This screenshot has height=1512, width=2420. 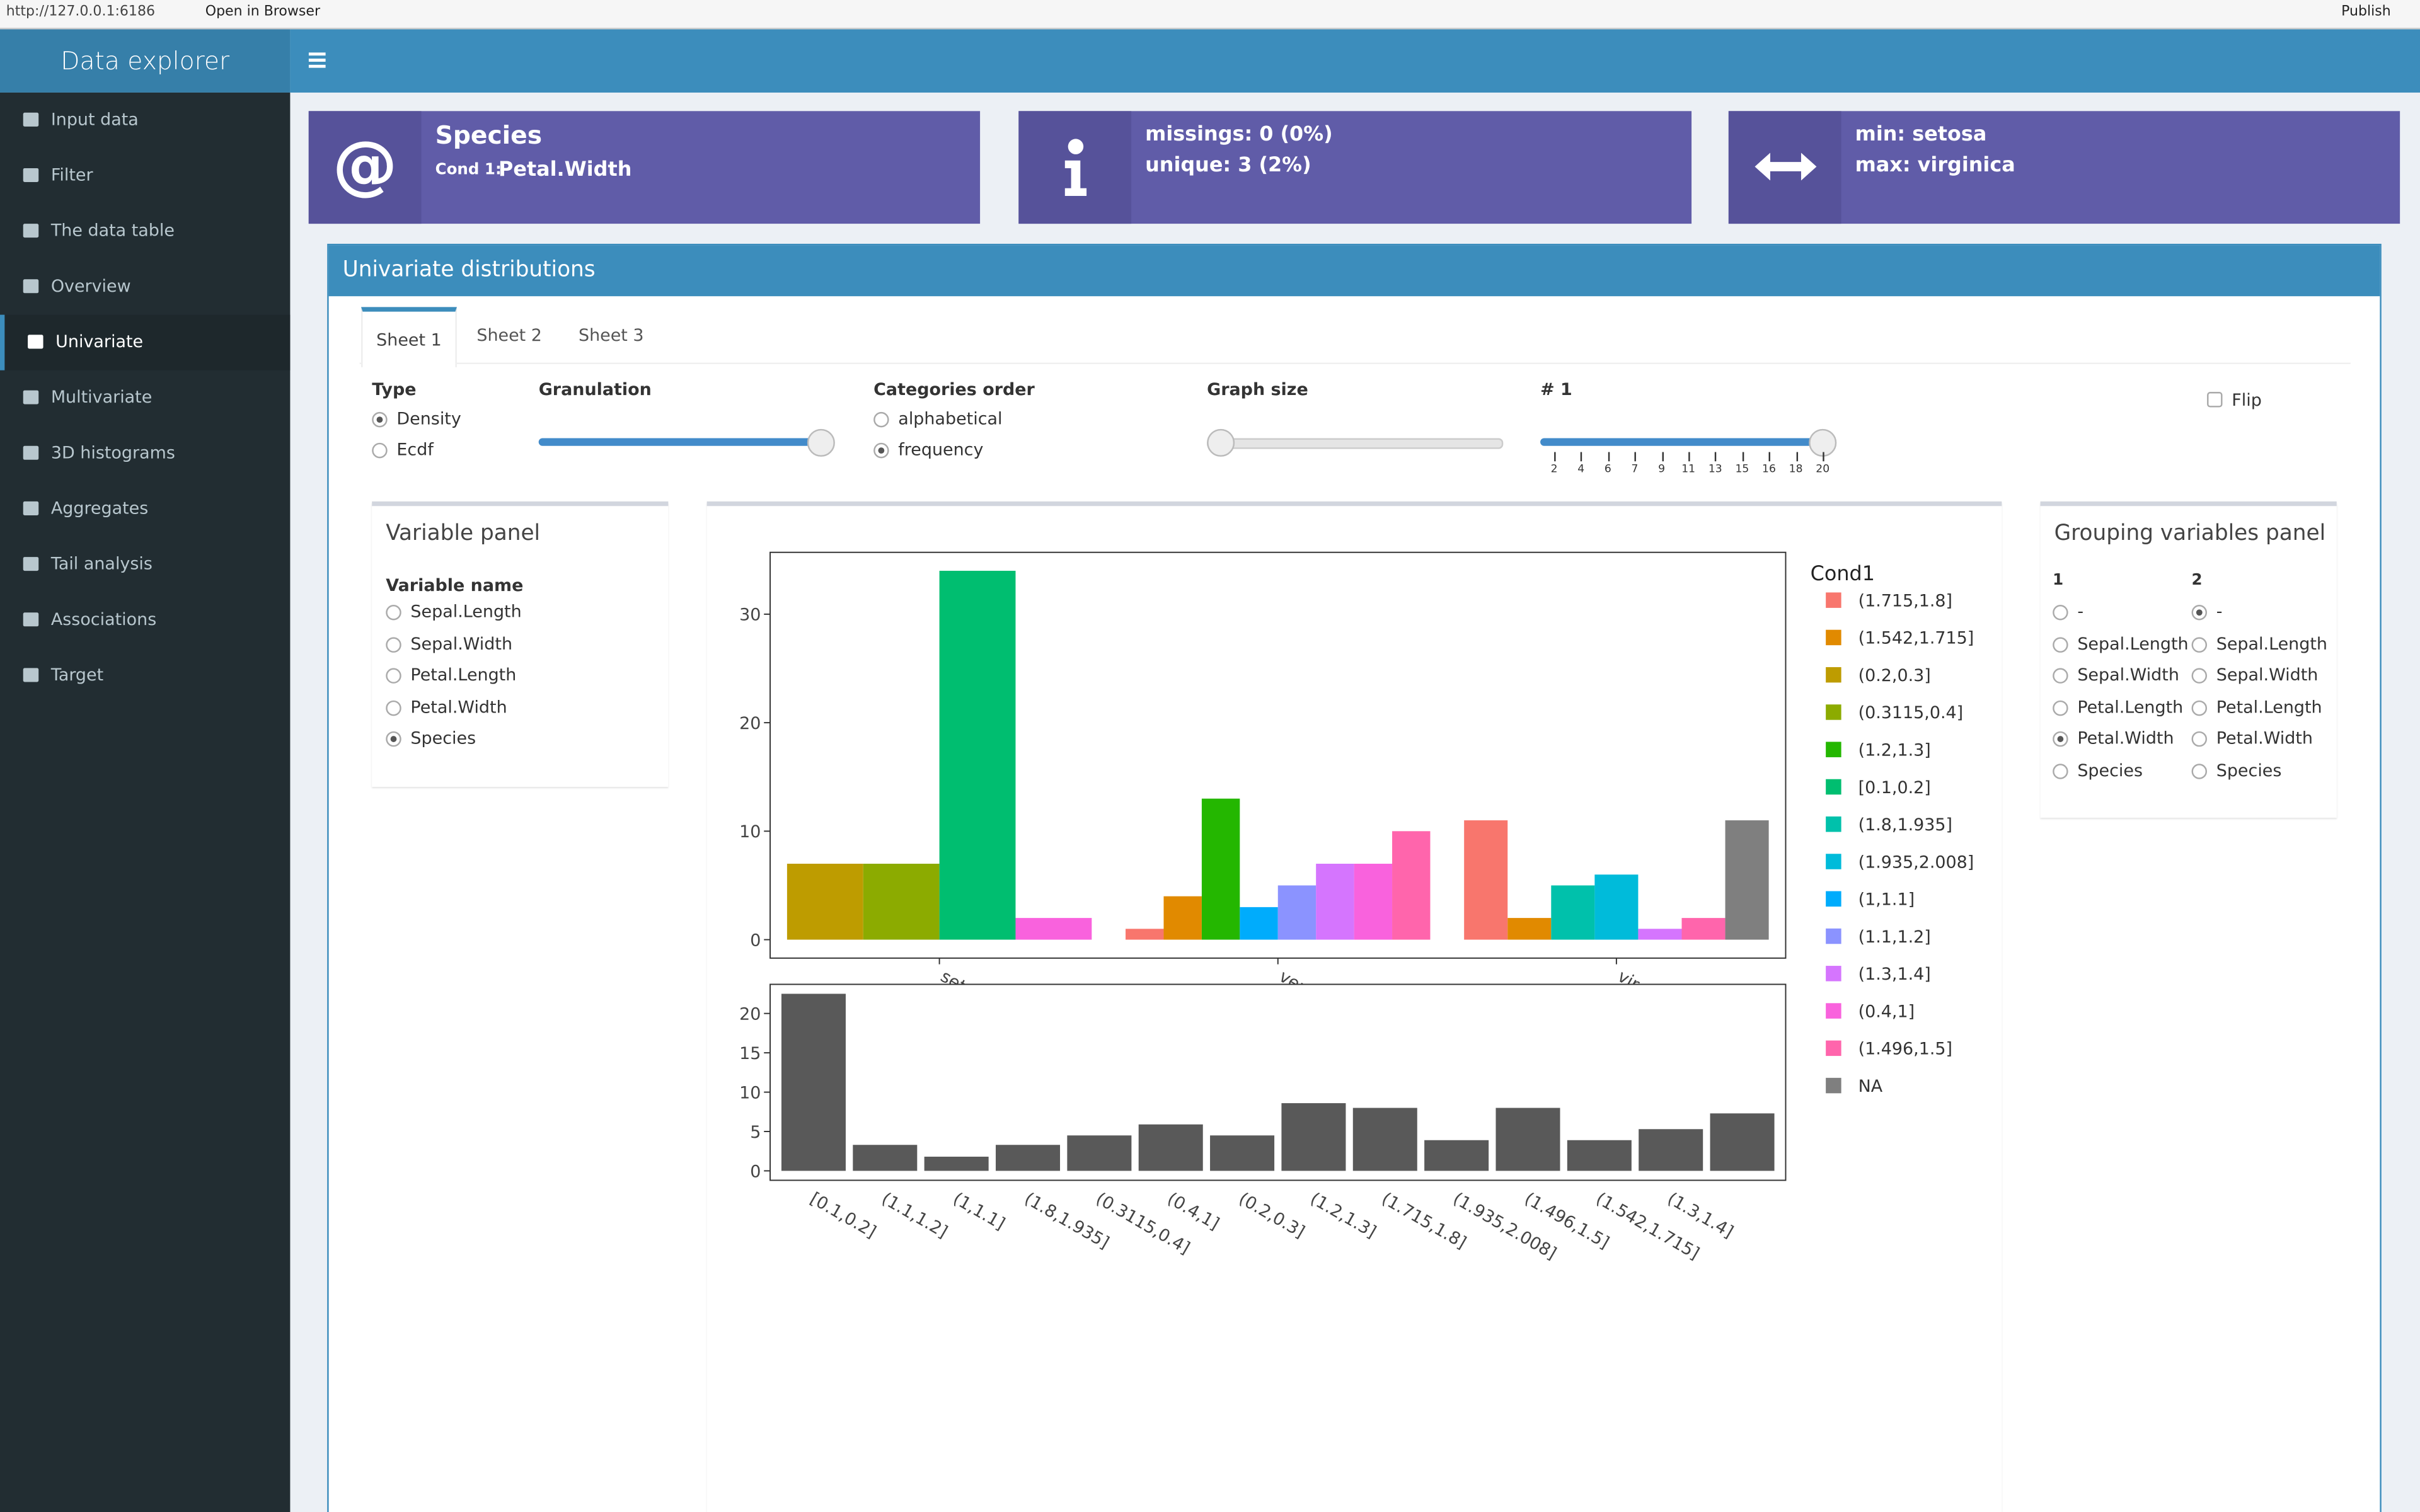 I want to click on legend-title: Cond1, so click(x=1843, y=573).